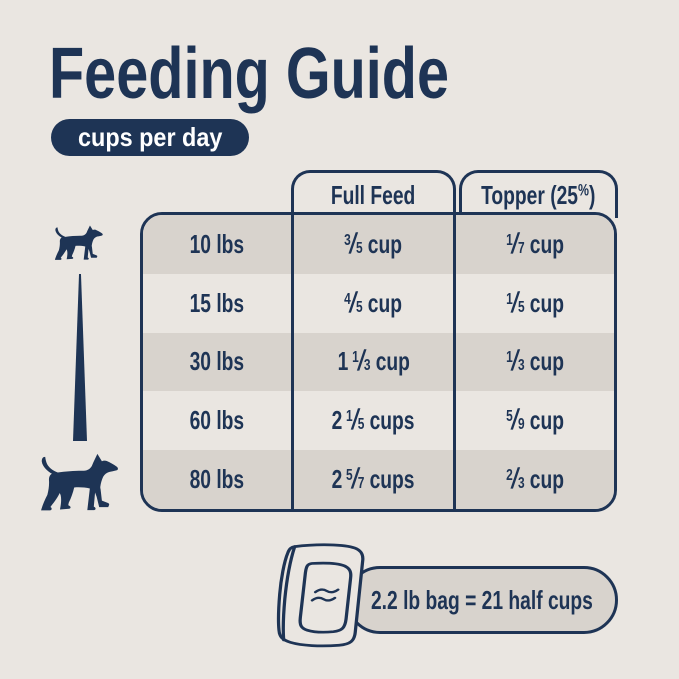 This screenshot has width=679, height=679. I want to click on weight-cell: 10 lbs, so click(217, 243).